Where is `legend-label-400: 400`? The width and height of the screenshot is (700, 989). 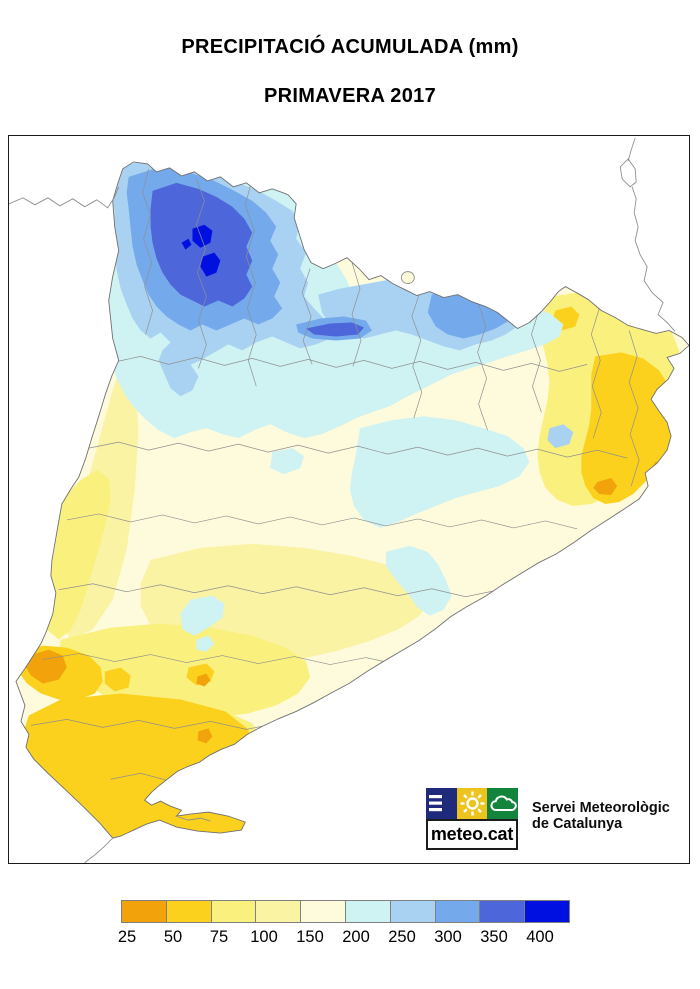
legend-label-400: 400 is located at coordinates (540, 937).